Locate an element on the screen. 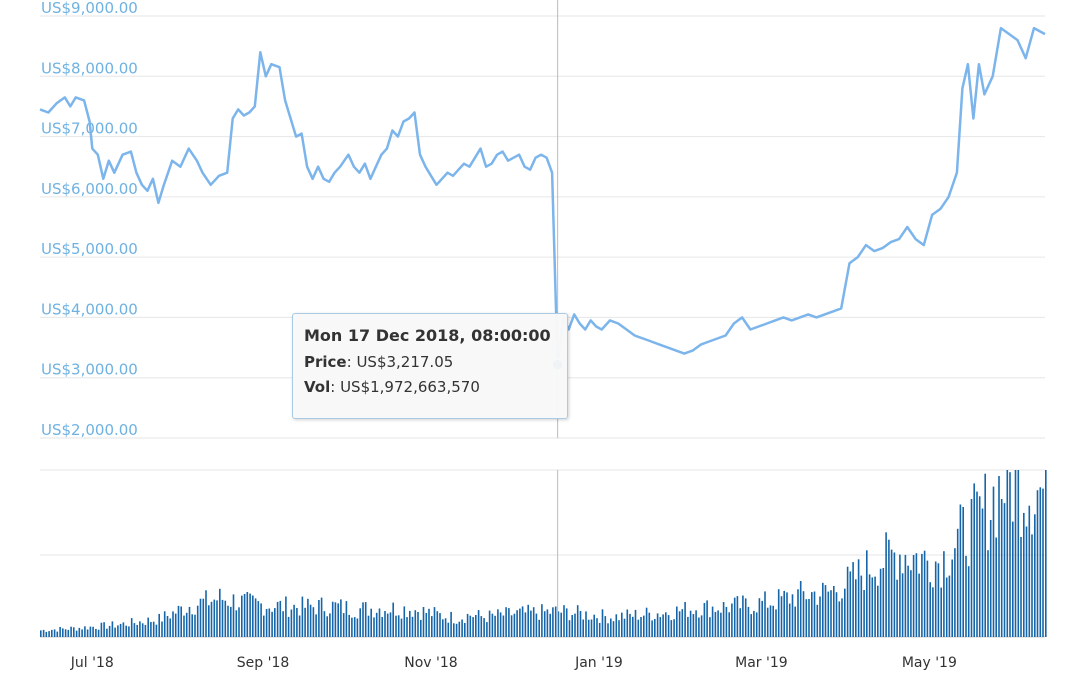  x-axis-label: Sep '18 is located at coordinates (263, 663).